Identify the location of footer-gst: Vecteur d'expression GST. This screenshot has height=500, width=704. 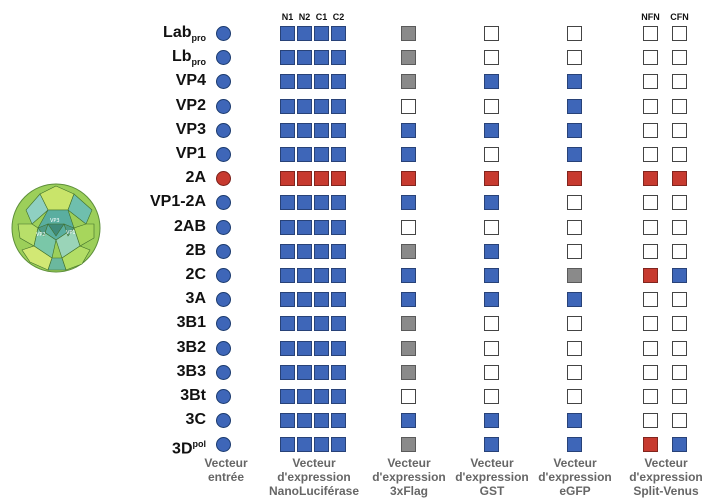
(492, 477).